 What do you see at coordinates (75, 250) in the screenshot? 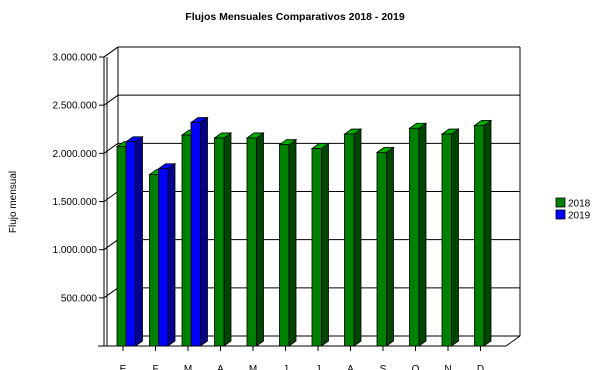
I see `y-tick-label: 1.000.000` at bounding box center [75, 250].